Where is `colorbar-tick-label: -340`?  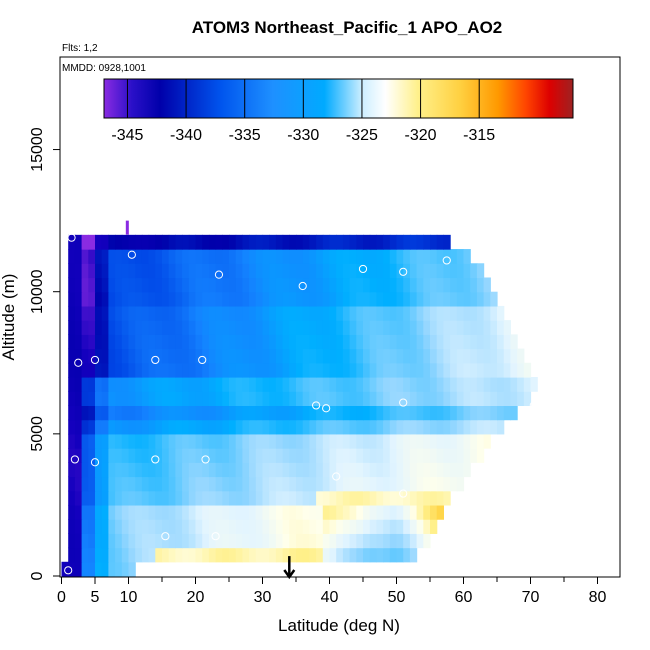
colorbar-tick-label: -340 is located at coordinates (186, 135).